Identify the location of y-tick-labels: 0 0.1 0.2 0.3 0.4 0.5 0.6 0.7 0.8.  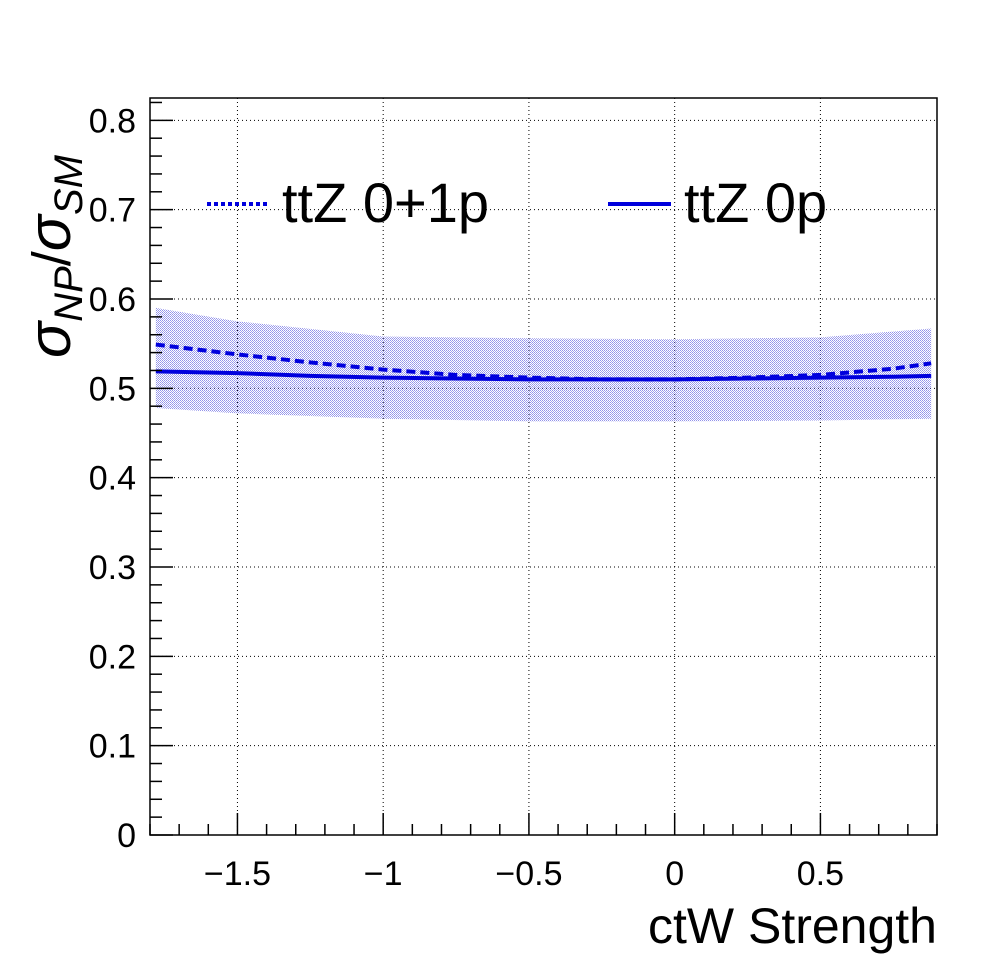
(112, 478).